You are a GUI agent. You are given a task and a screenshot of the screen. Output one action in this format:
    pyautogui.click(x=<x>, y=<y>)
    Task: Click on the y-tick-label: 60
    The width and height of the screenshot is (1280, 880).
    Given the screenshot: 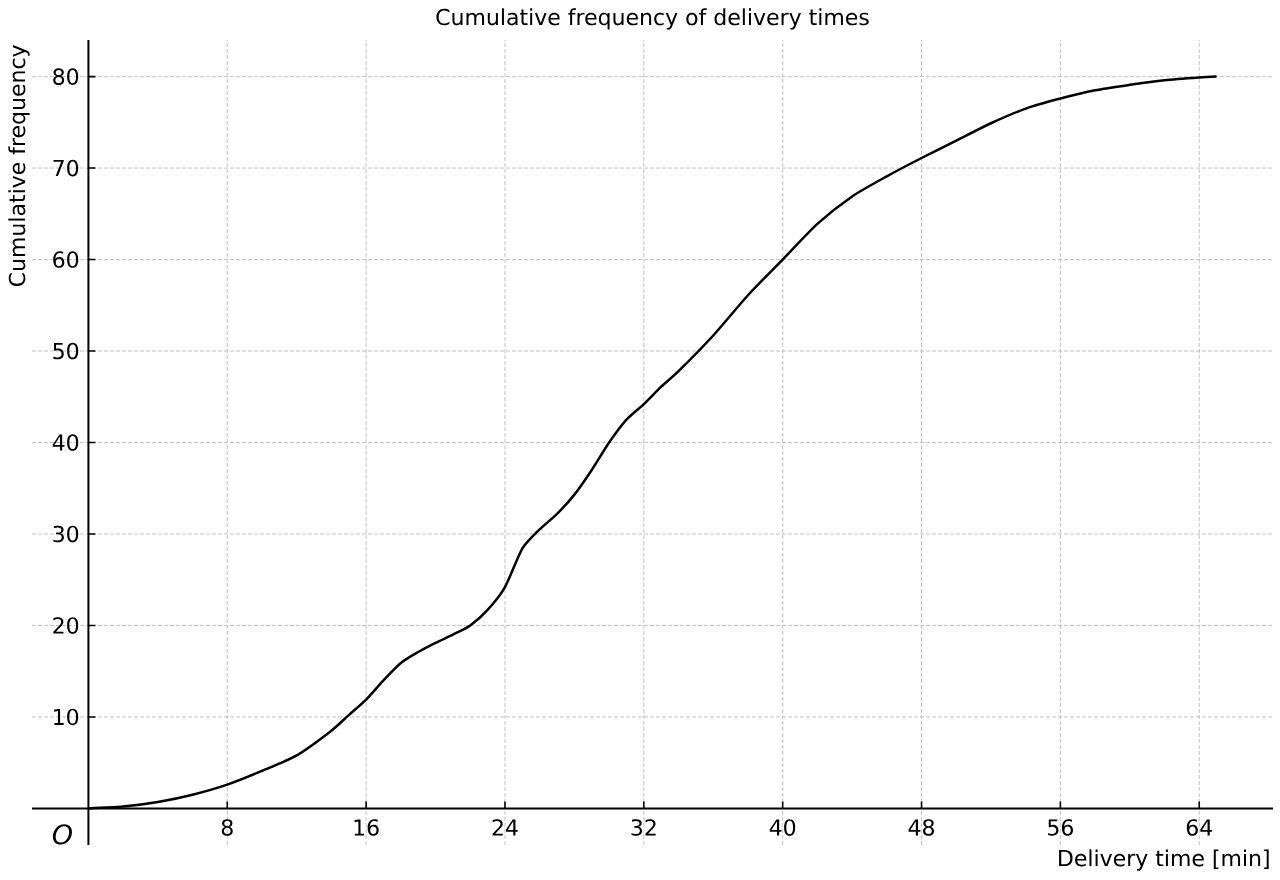 What is the action you would take?
    pyautogui.click(x=66, y=259)
    